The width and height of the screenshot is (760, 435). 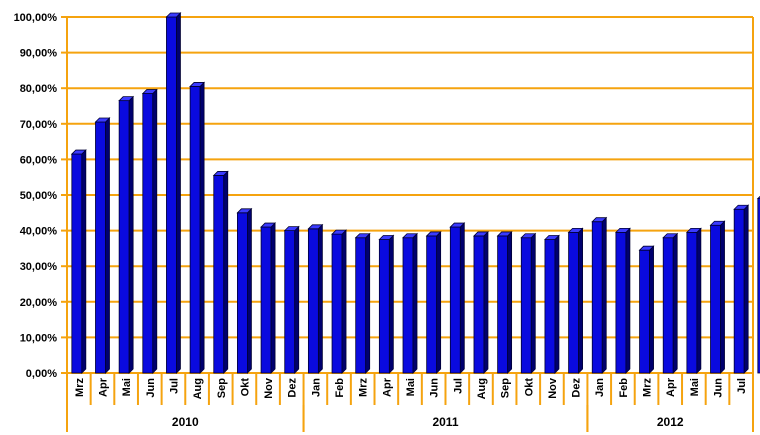 I want to click on y-tick-label: 90,00%, so click(x=39, y=54).